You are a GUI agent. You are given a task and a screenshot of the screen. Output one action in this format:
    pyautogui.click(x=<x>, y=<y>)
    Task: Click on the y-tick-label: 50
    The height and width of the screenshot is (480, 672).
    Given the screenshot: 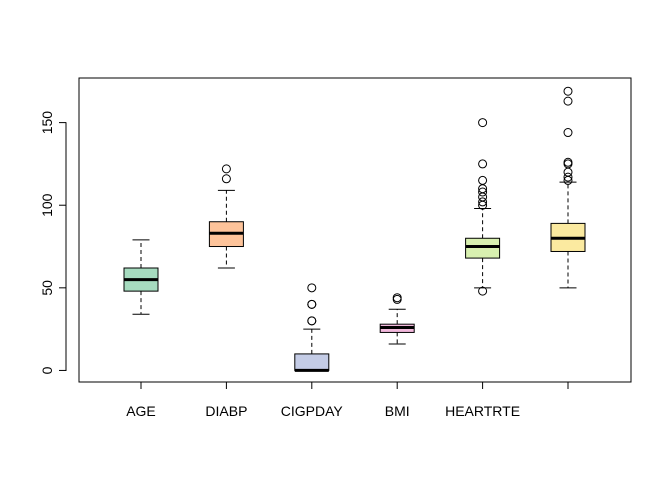 What is the action you would take?
    pyautogui.click(x=47, y=288)
    